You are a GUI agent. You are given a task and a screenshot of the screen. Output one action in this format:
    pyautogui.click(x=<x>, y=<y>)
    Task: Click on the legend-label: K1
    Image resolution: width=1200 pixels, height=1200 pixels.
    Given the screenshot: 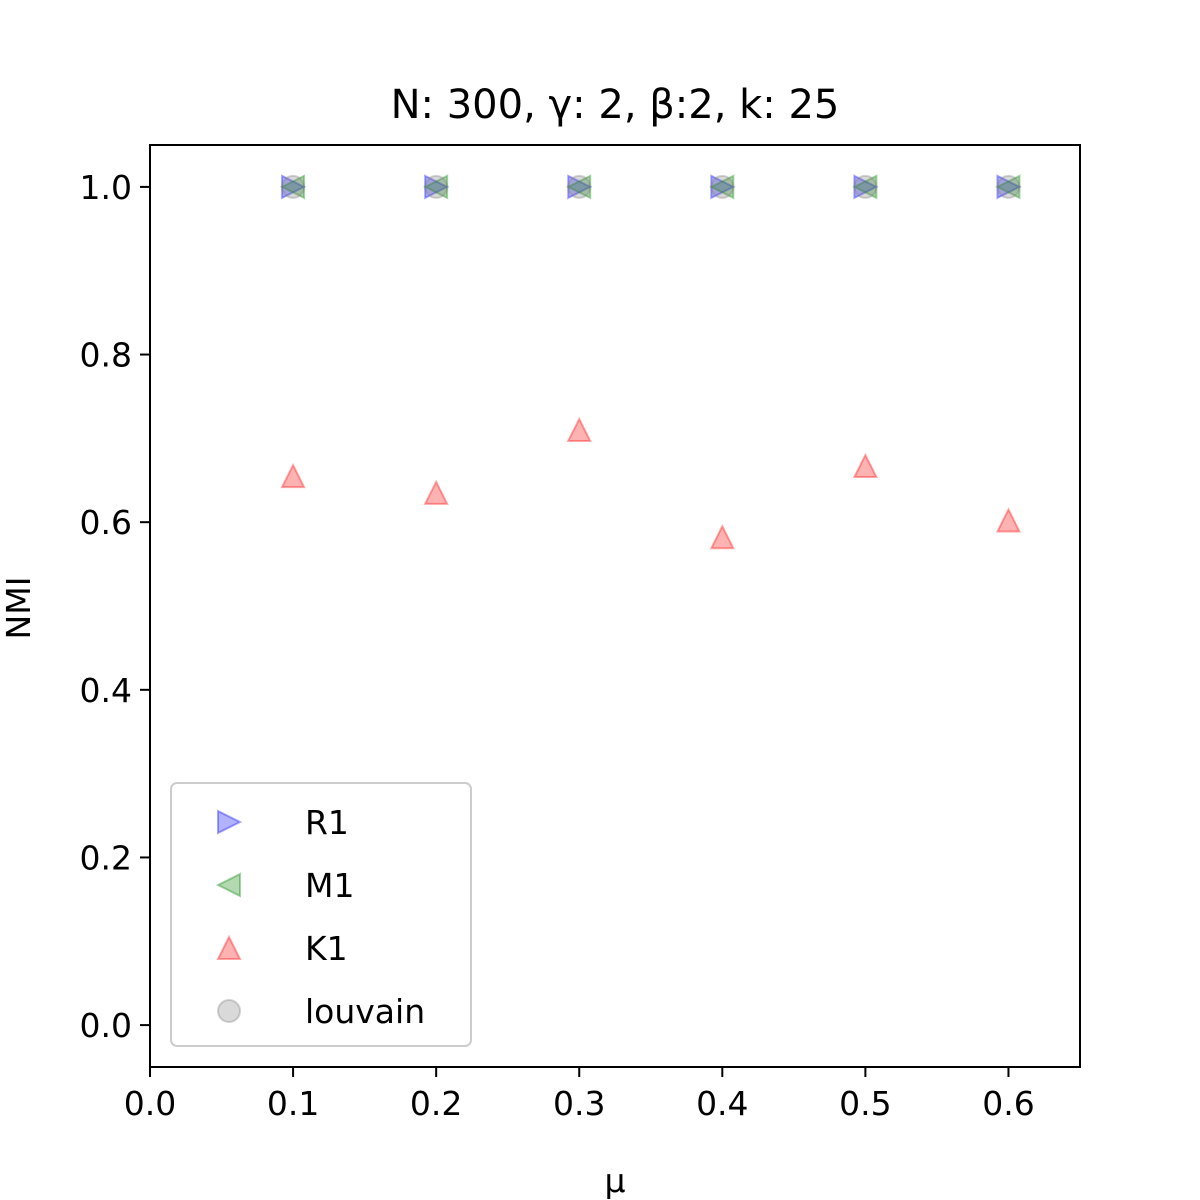 What is the action you would take?
    pyautogui.click(x=326, y=948)
    